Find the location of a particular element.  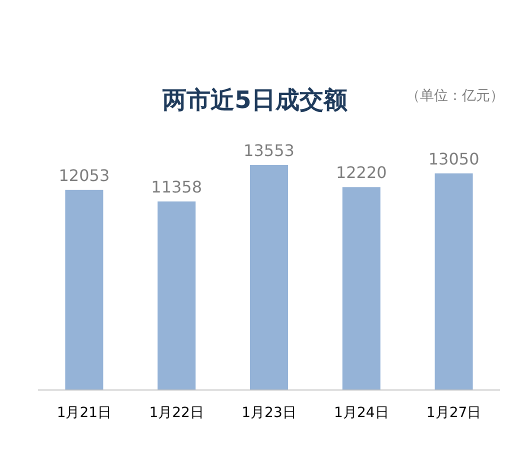

data-label: 12220 is located at coordinates (361, 172).